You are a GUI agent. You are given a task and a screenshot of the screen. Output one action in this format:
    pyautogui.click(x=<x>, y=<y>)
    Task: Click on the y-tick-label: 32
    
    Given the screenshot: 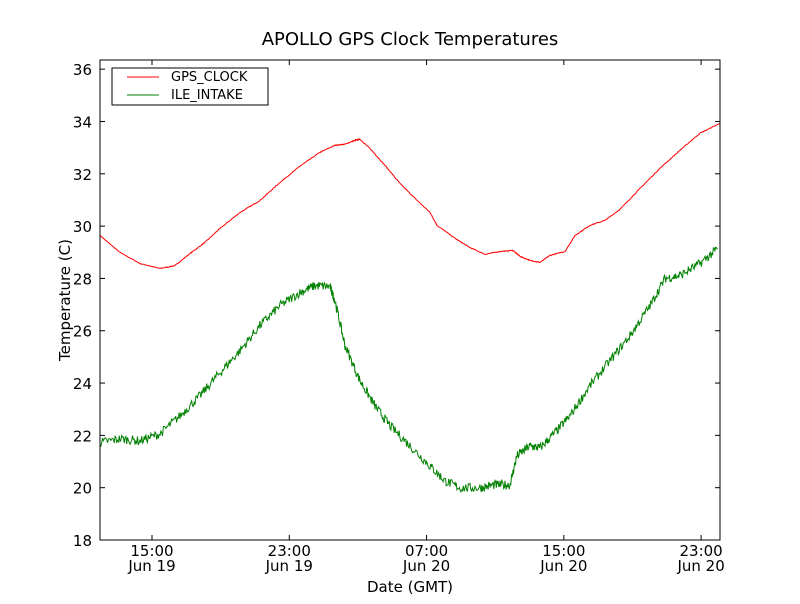 What is the action you would take?
    pyautogui.click(x=82, y=175)
    